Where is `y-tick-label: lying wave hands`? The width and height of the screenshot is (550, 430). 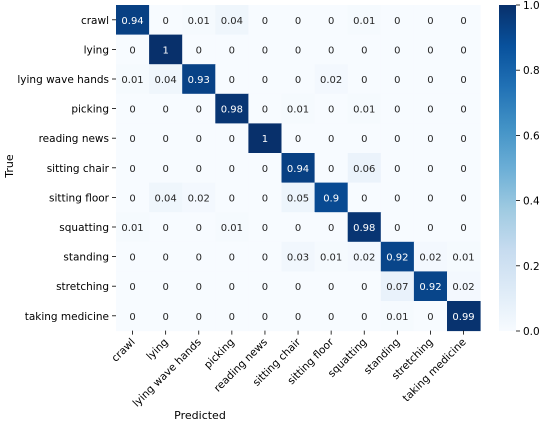
y-tick-label: lying wave hands is located at coordinates (63, 80).